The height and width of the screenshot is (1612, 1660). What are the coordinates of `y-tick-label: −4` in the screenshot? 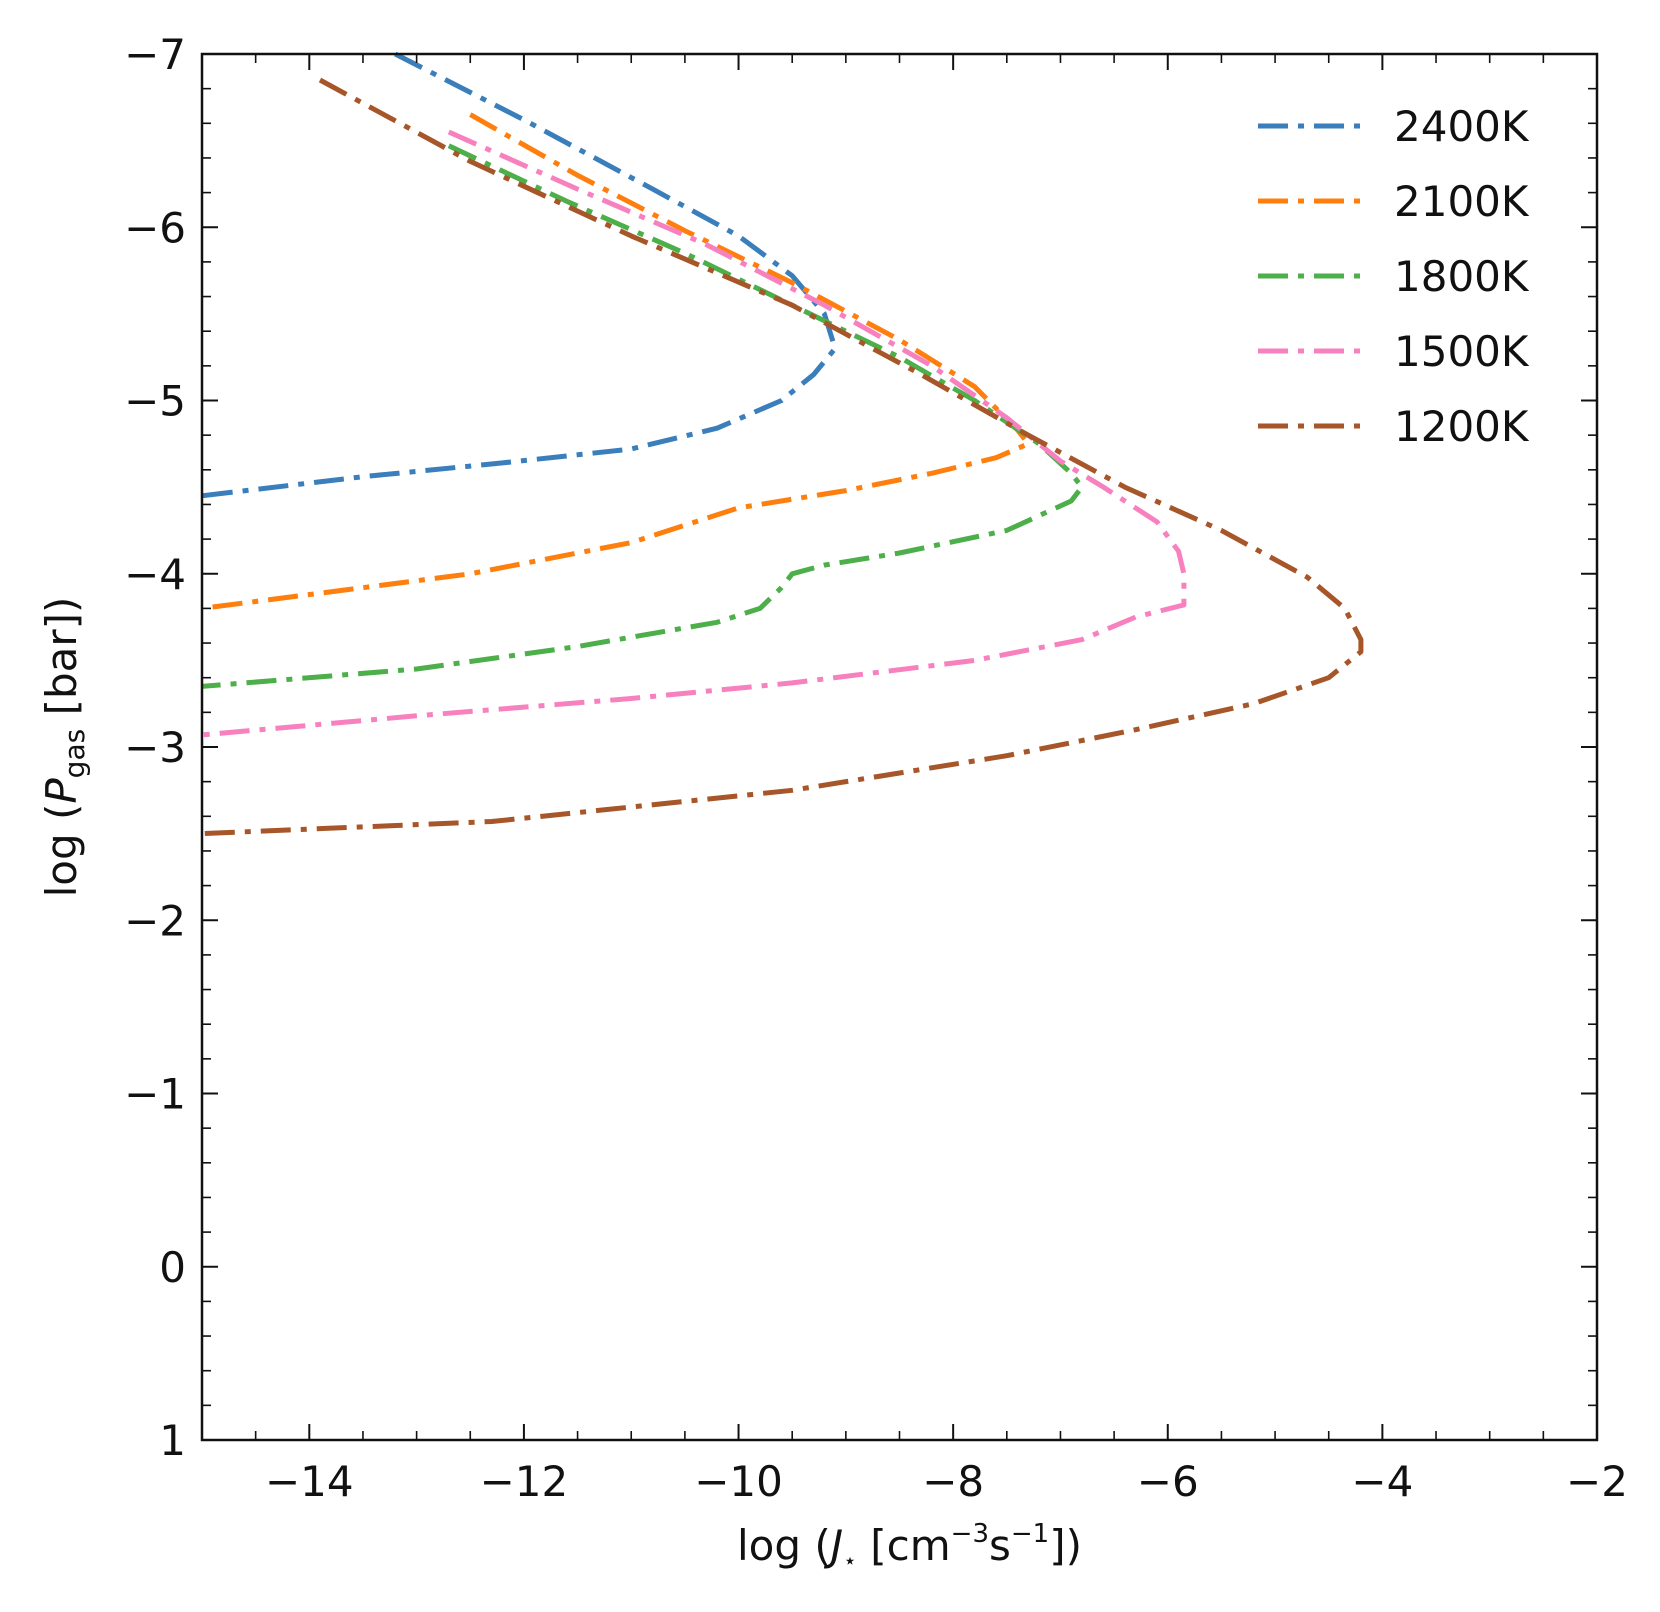 It's located at (155, 574).